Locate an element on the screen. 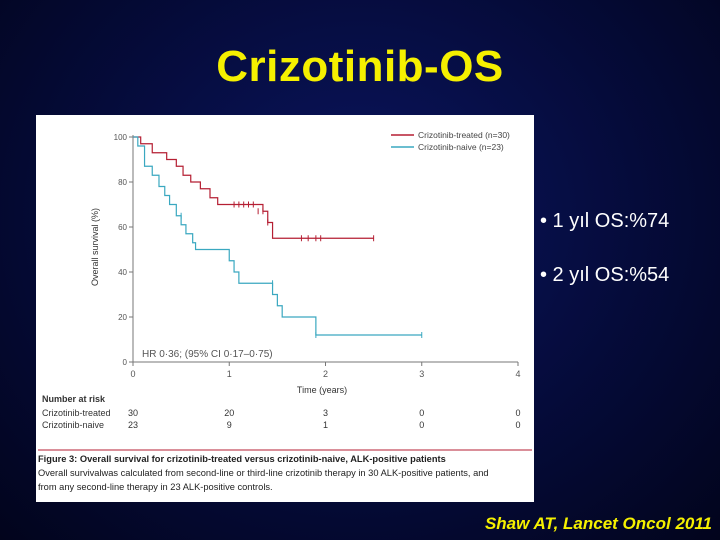 This screenshot has width=720, height=540. x-axis-label: Time (years) is located at coordinates (322, 390).